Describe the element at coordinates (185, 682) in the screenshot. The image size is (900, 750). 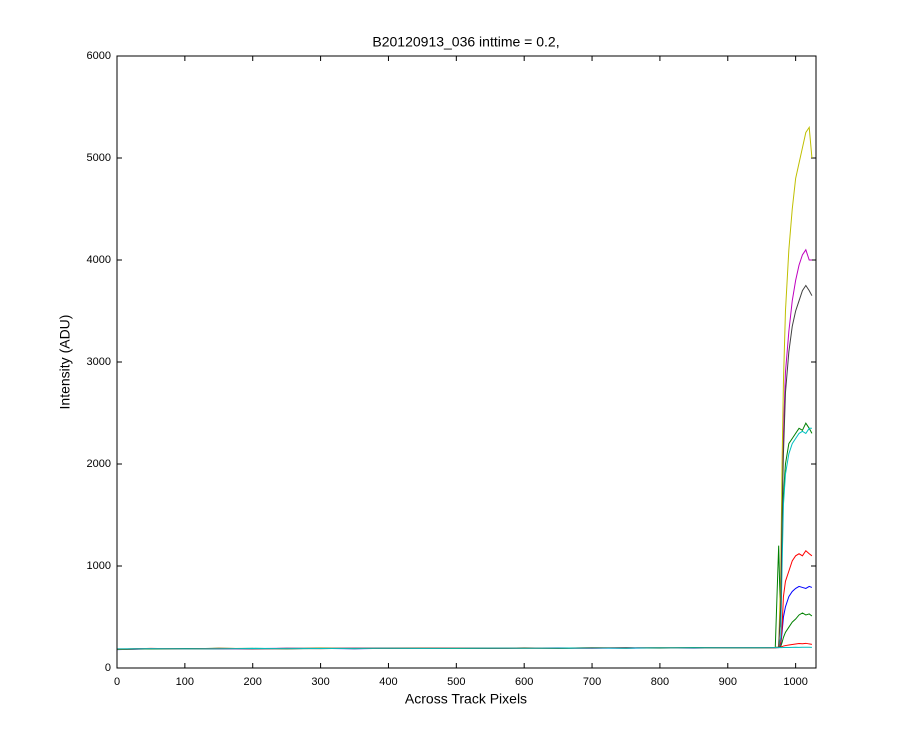
I see `x-tick-label: 100` at that location.